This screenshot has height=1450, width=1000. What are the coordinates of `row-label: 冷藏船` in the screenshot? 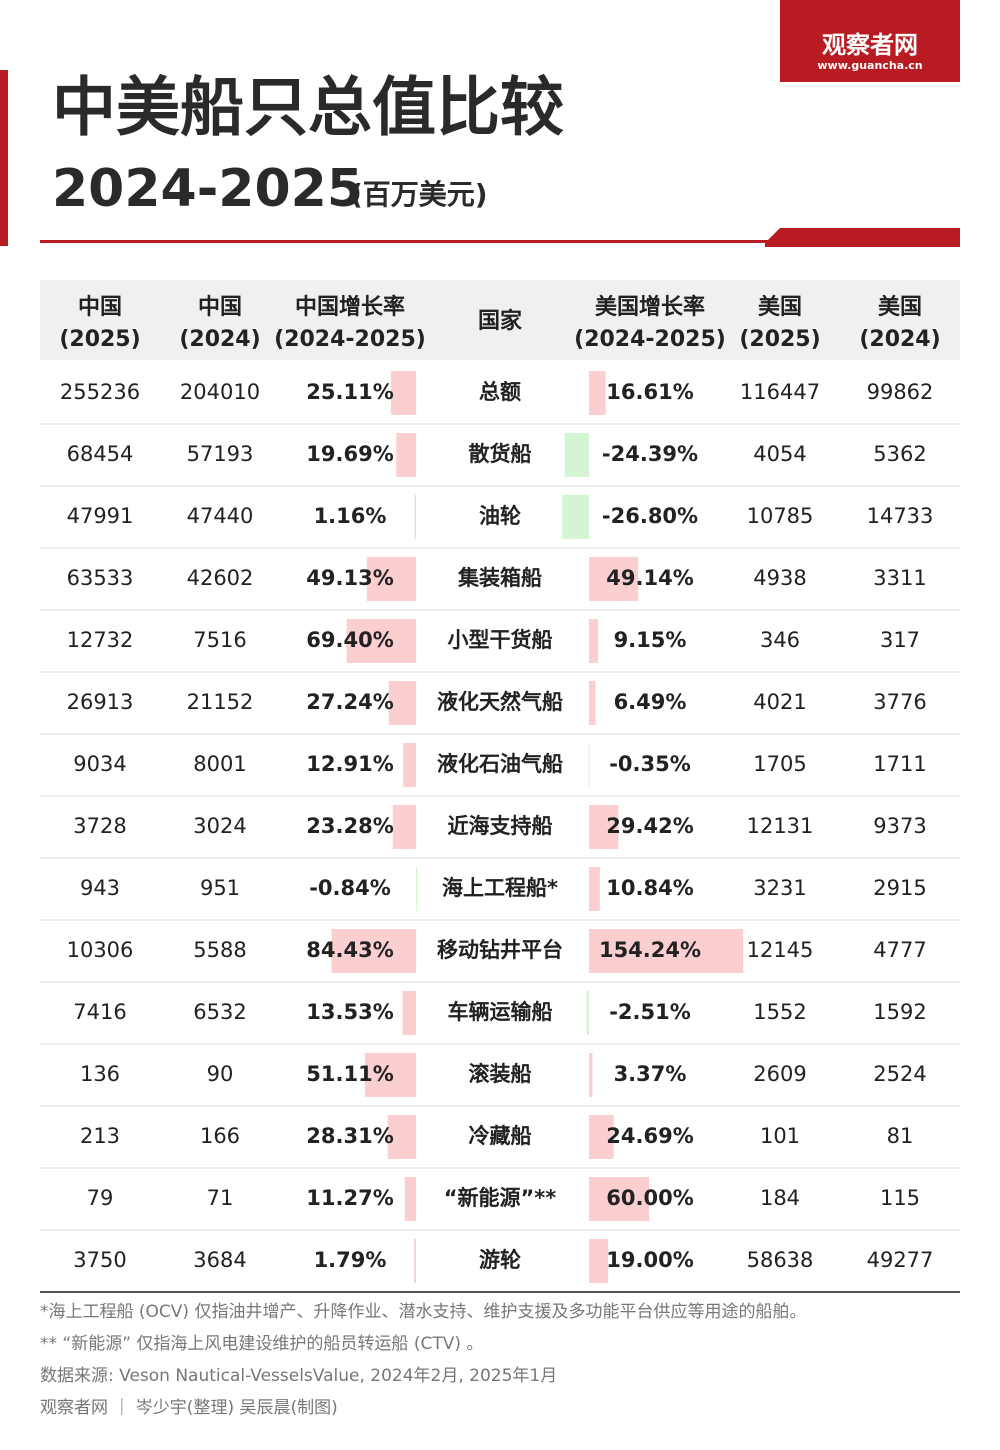 It's located at (500, 1136).